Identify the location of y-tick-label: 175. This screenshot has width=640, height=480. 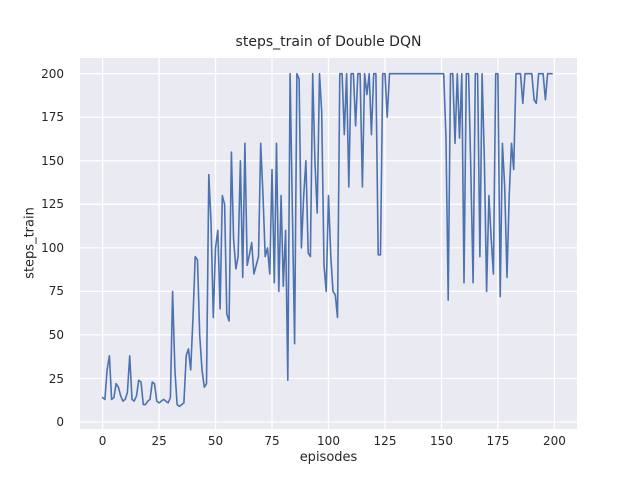
(52, 117).